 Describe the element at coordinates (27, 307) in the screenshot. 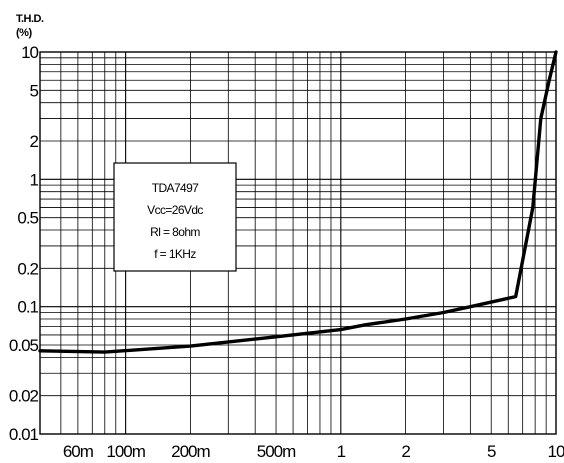

I see `y-tick-label: 0.1` at that location.